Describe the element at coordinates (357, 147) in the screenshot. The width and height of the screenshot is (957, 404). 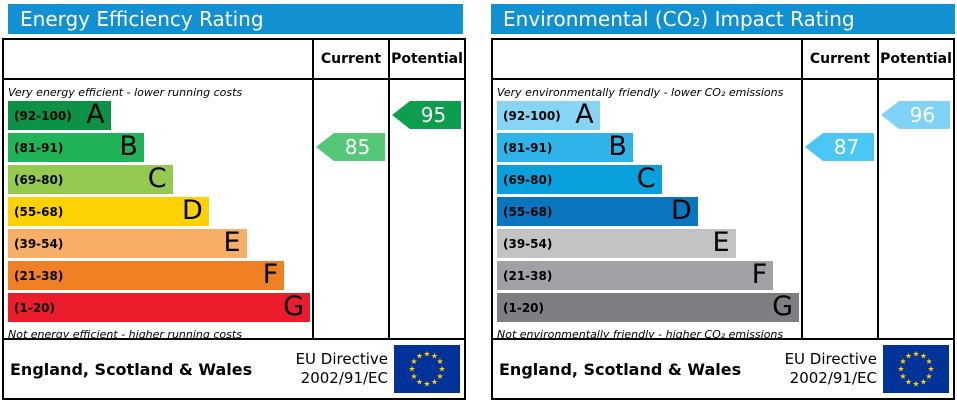
I see `current-value: 85` at that location.